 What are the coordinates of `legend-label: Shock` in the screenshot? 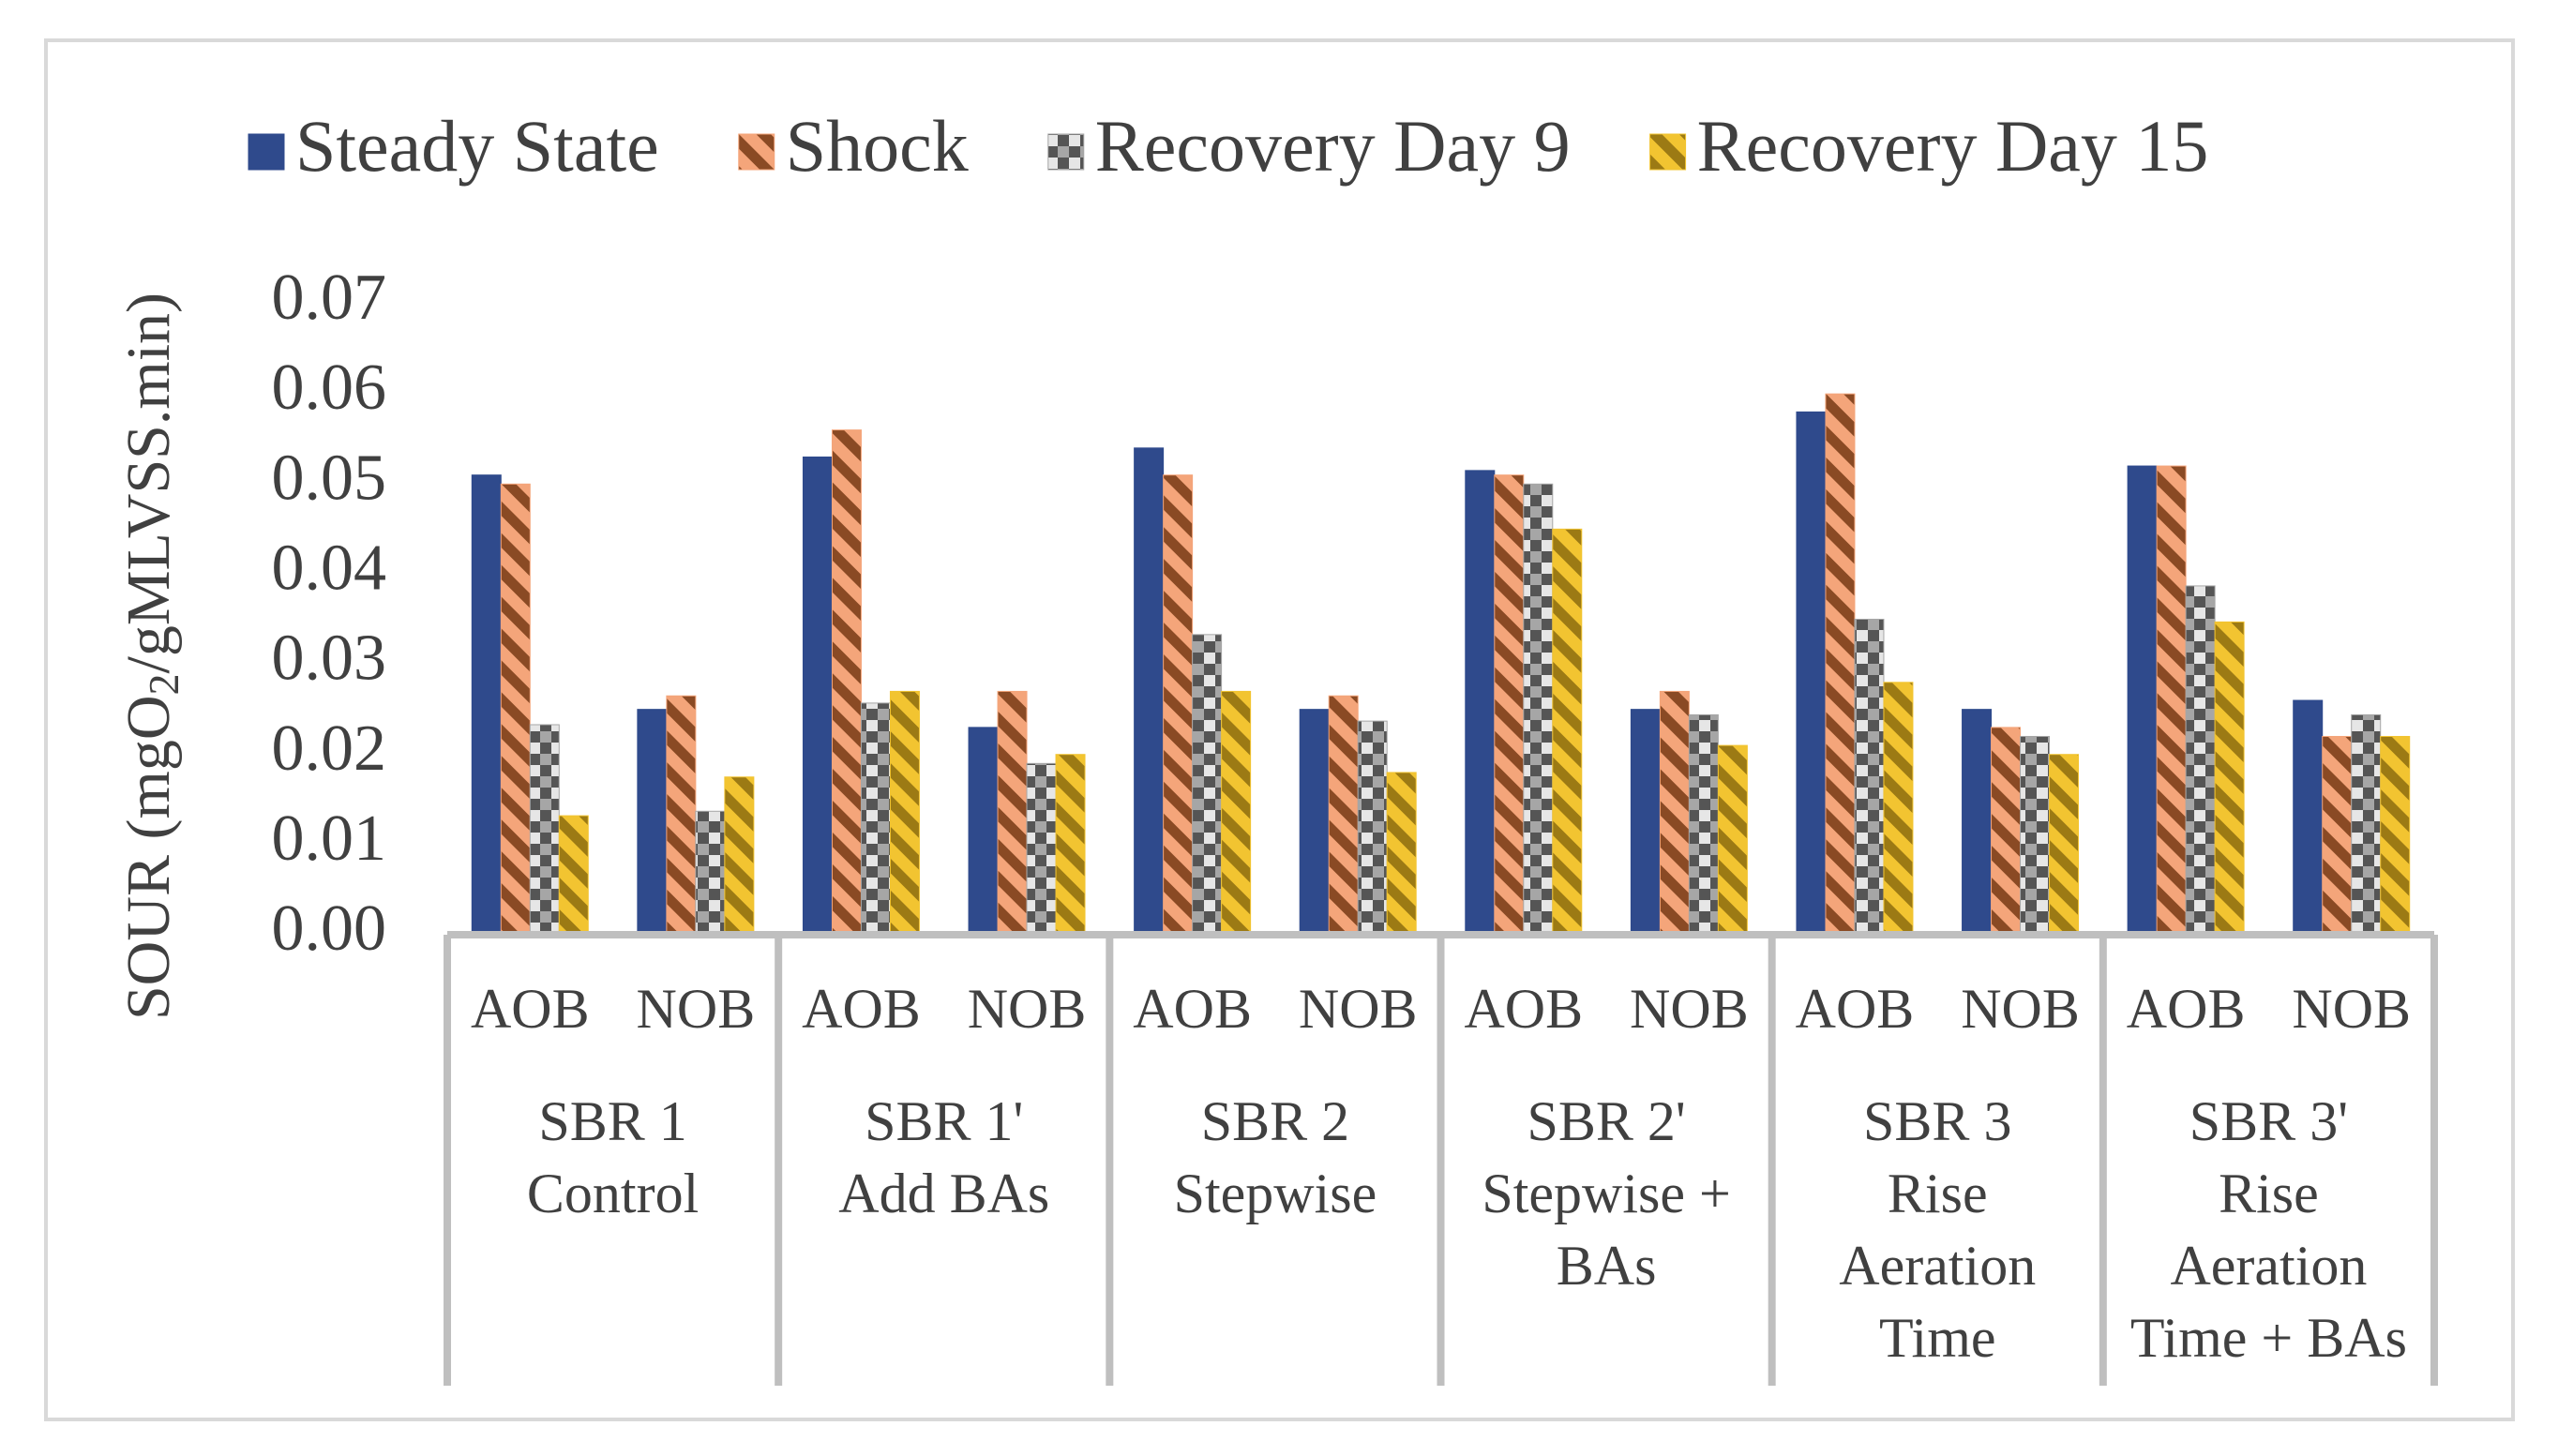 It's located at (877, 146).